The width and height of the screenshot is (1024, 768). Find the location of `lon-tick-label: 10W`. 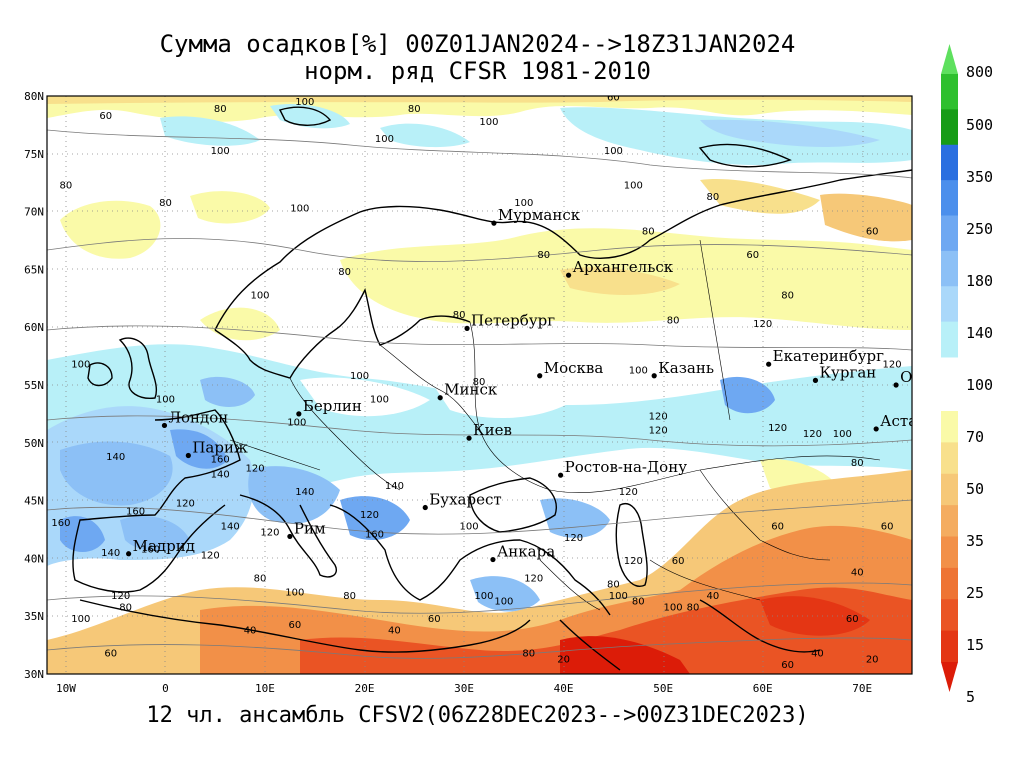

lon-tick-label: 10W is located at coordinates (66, 688).